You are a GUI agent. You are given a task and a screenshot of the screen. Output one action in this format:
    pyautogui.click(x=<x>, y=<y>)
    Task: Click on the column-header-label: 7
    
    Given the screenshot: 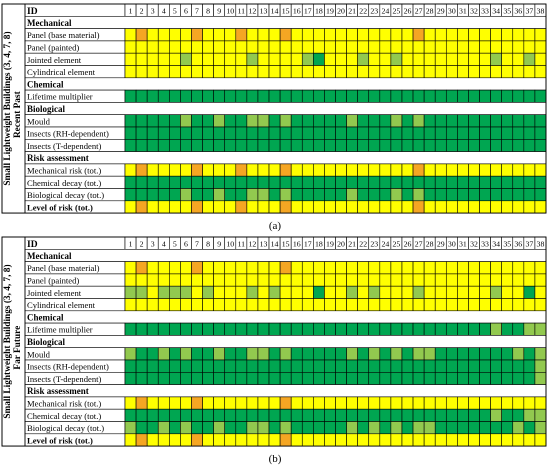 What is the action you would take?
    pyautogui.click(x=197, y=243)
    